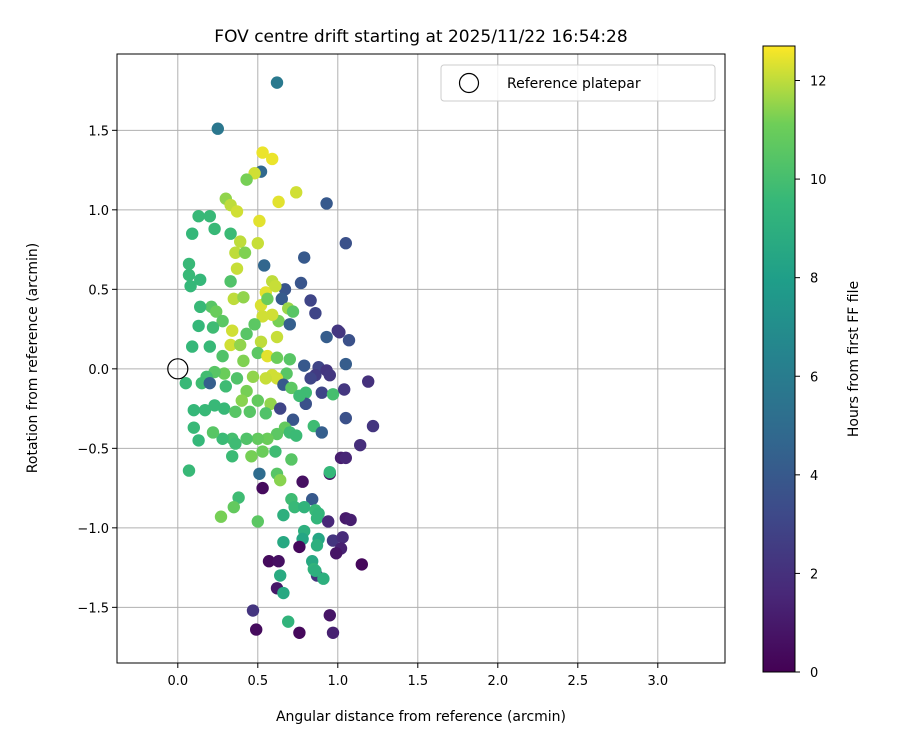  I want to click on y-tick-label: −1.0, so click(93, 529).